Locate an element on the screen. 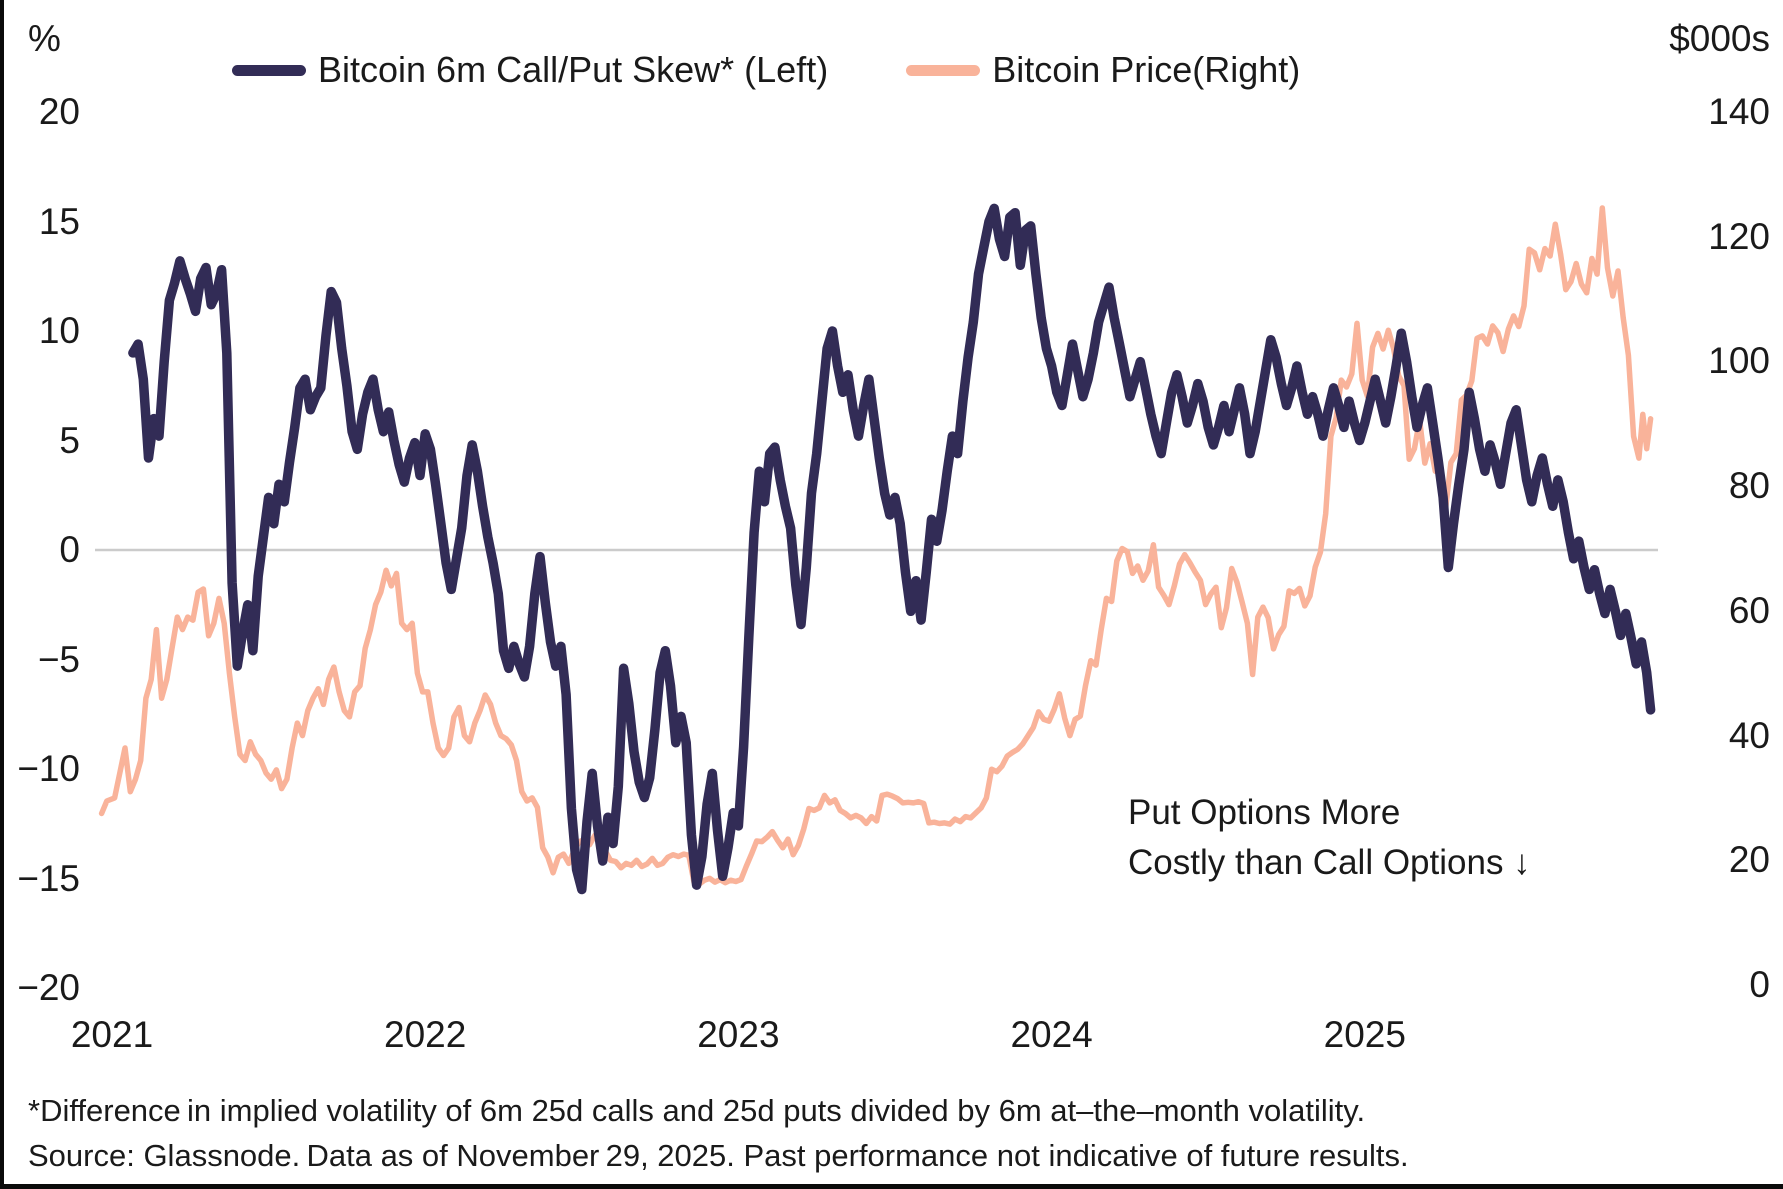 Image resolution: width=1783 pixels, height=1189 pixels. left-tick-0: 0 is located at coordinates (69, 549).